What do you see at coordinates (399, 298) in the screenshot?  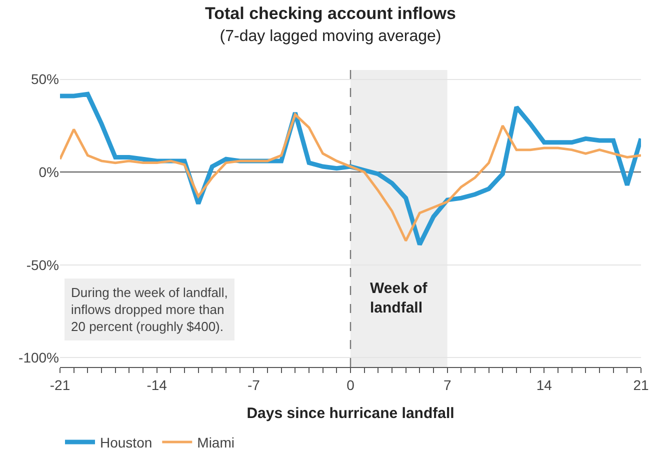 I see `band-label: Week of landfall` at bounding box center [399, 298].